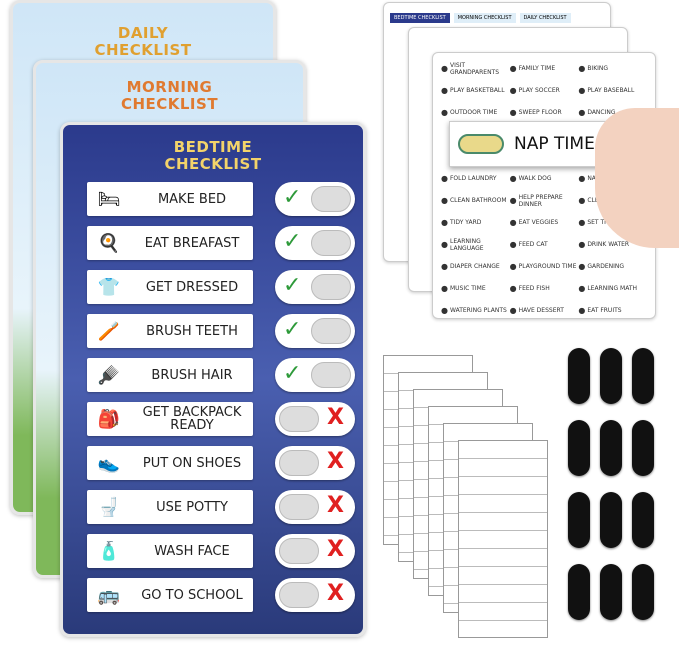 The image size is (679, 647). Describe the element at coordinates (335, 593) in the screenshot. I see `cross-icon: X` at that location.